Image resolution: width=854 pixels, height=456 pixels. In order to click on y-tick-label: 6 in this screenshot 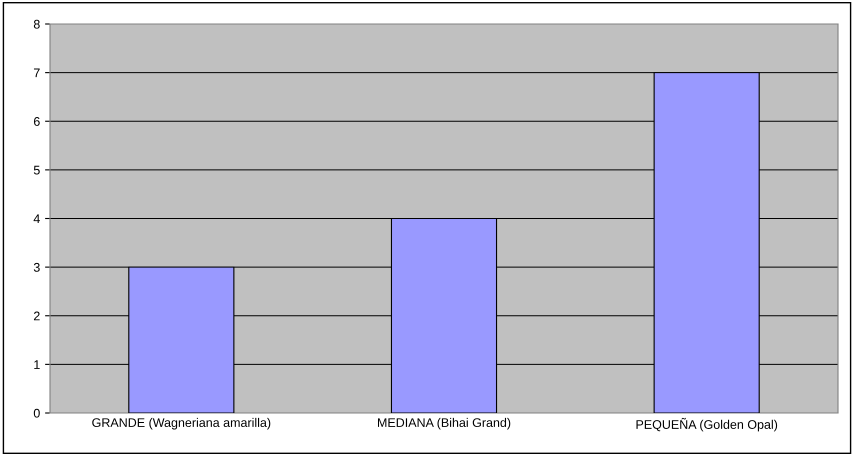, I will do `click(37, 121)`.